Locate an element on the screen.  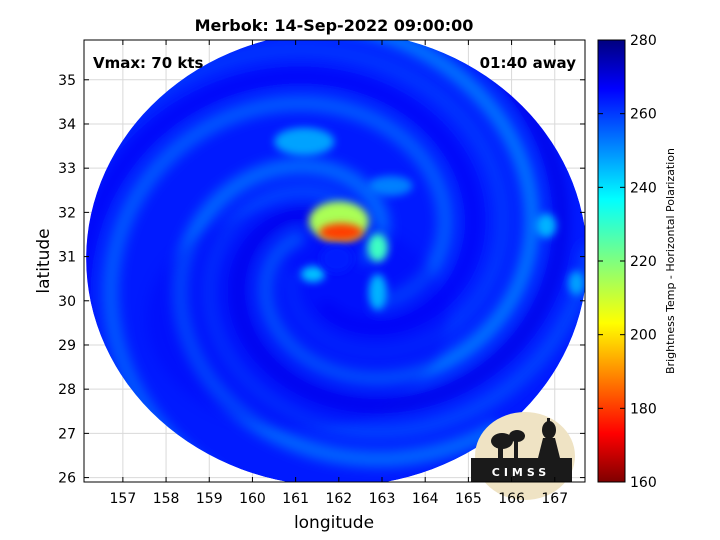
feature-outer-band-ne is located at coordinates (390, 185).